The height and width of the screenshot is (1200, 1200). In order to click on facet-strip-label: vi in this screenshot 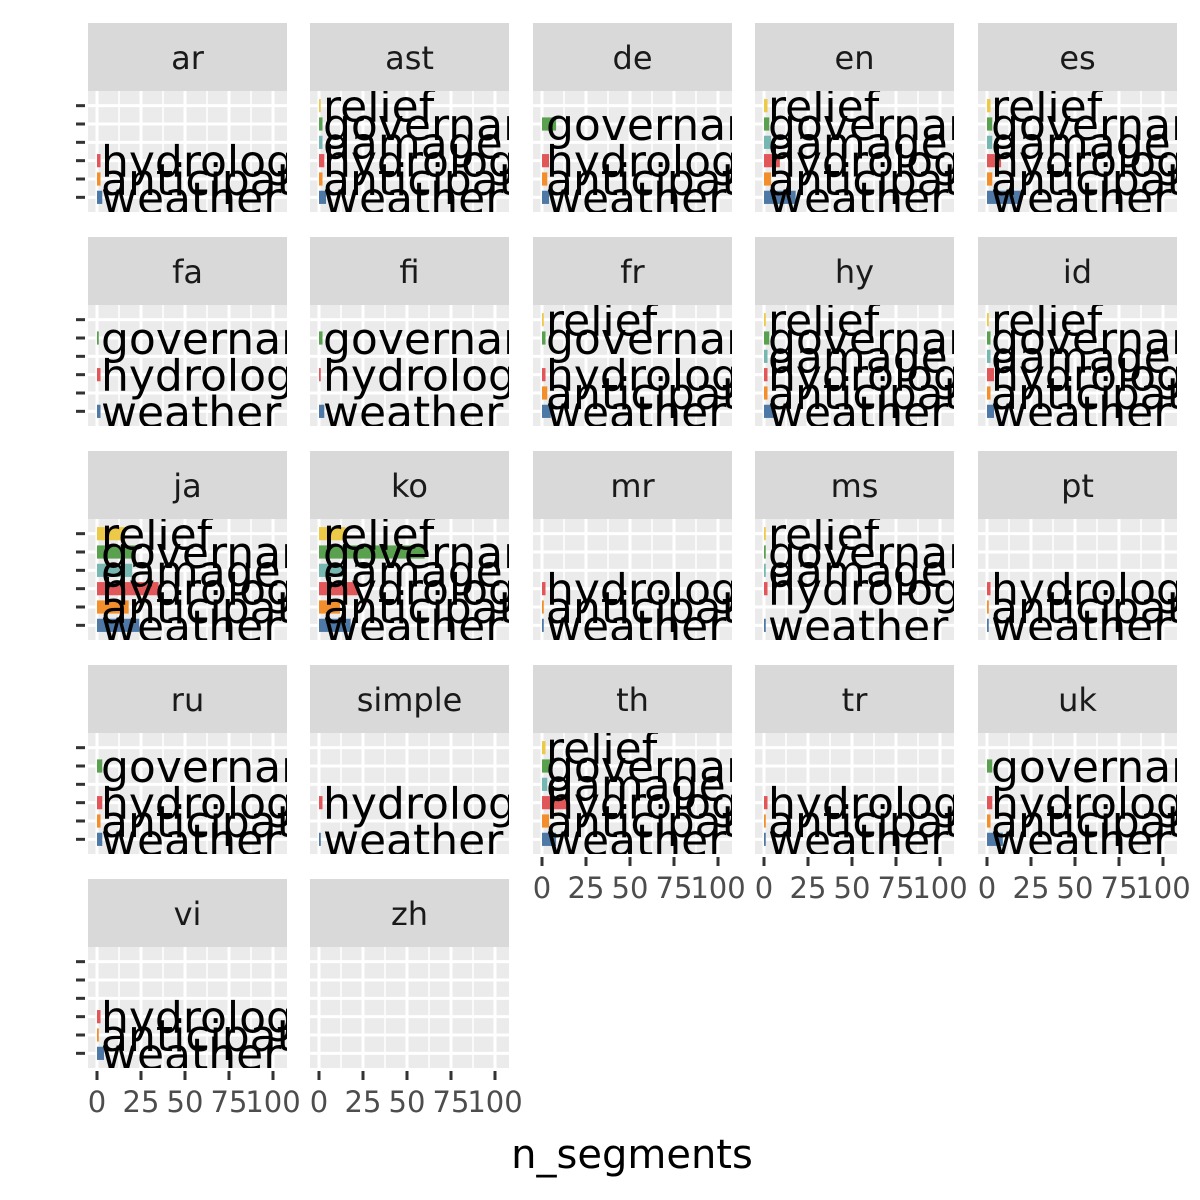, I will do `click(188, 914)`.